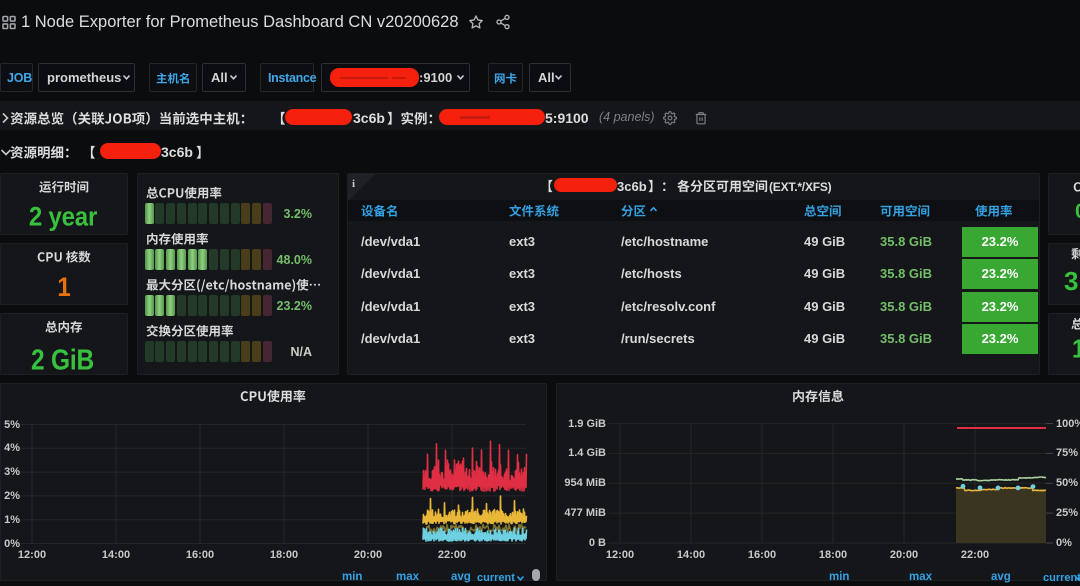  What do you see at coordinates (353, 184) in the screenshot?
I see `svg-text: i` at bounding box center [353, 184].